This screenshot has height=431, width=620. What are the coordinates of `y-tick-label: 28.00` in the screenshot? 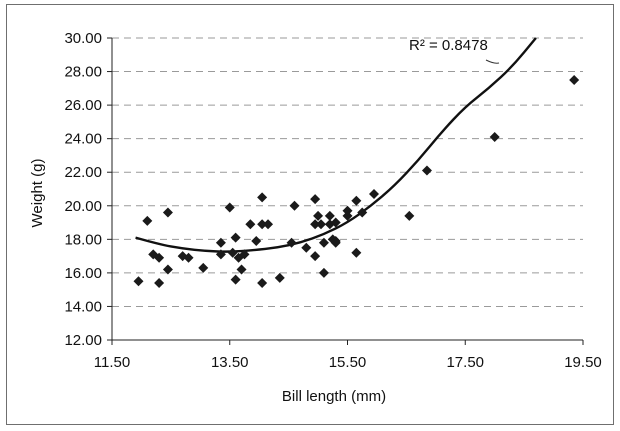 It's located at (83, 72).